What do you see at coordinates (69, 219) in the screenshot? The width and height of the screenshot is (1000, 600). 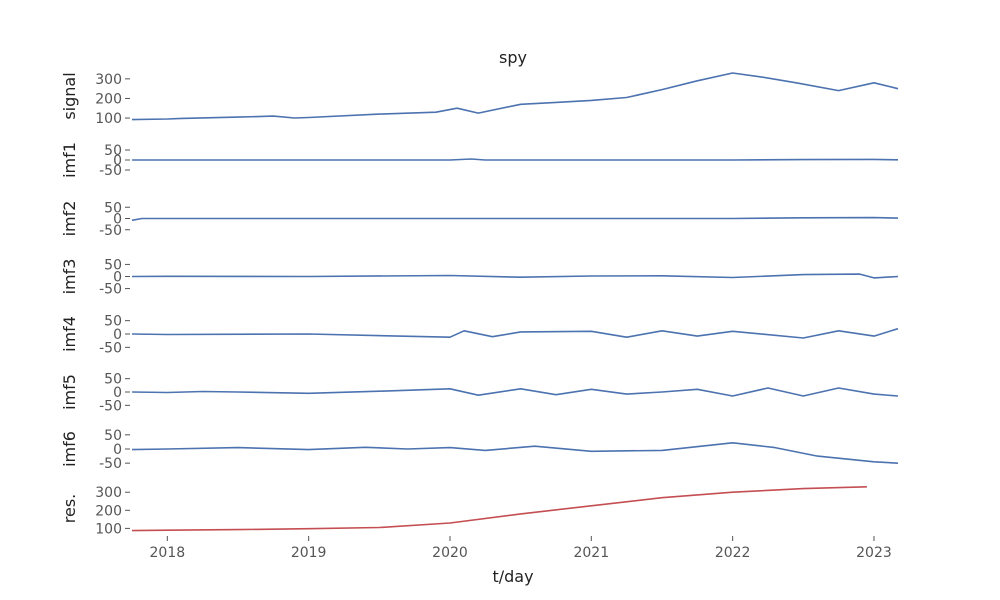 I see `y-axis-label: imf2` at bounding box center [69, 219].